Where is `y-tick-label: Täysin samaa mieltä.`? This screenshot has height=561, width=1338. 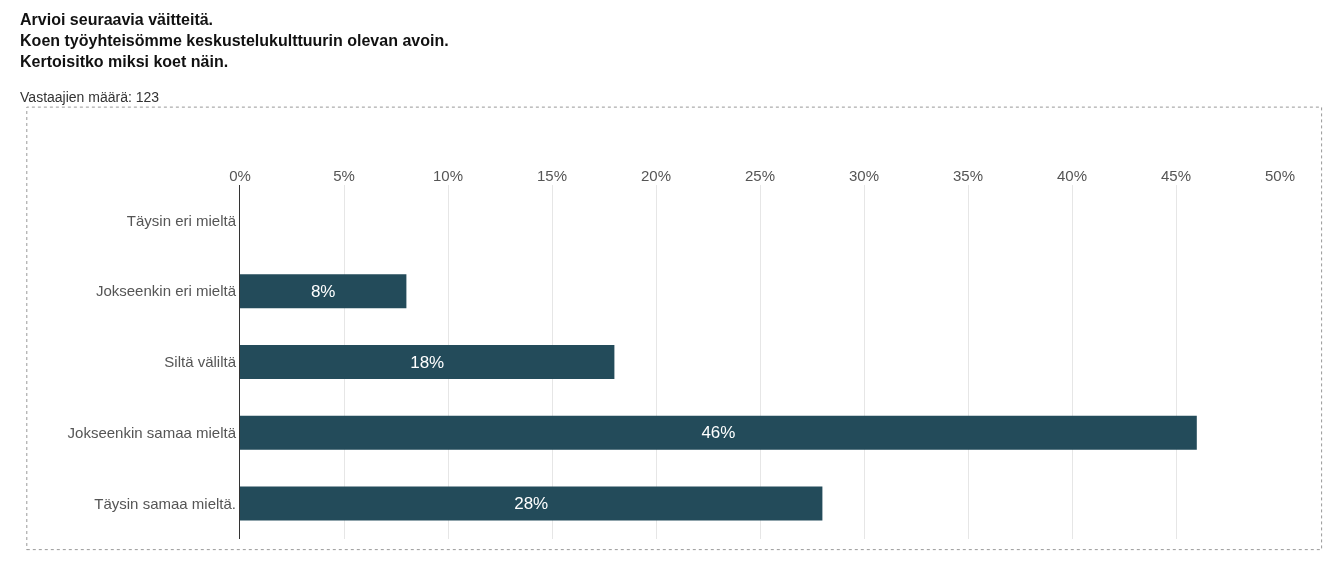 y-tick-label: Täysin samaa mieltä. is located at coordinates (165, 503).